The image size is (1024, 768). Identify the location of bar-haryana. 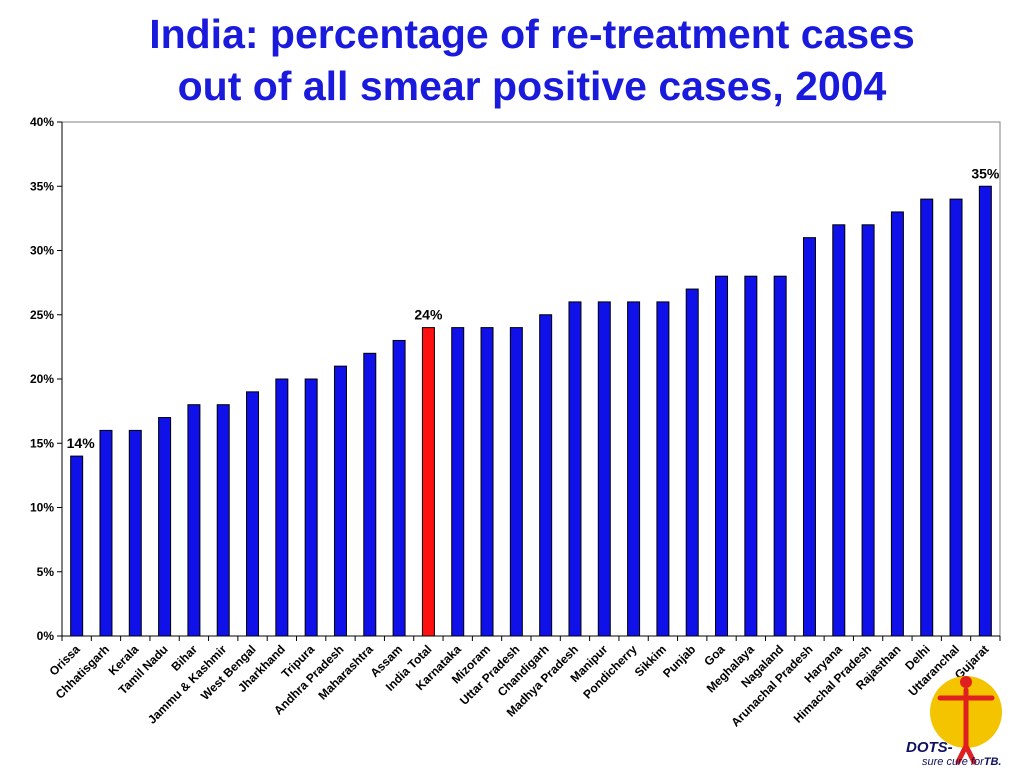
(839, 430).